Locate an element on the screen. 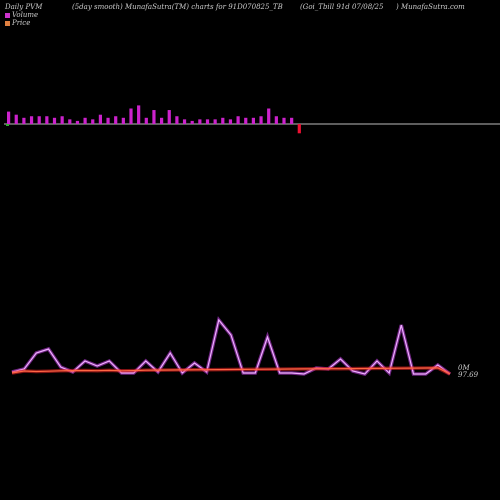  legend-swatch-price is located at coordinates (7, 23).